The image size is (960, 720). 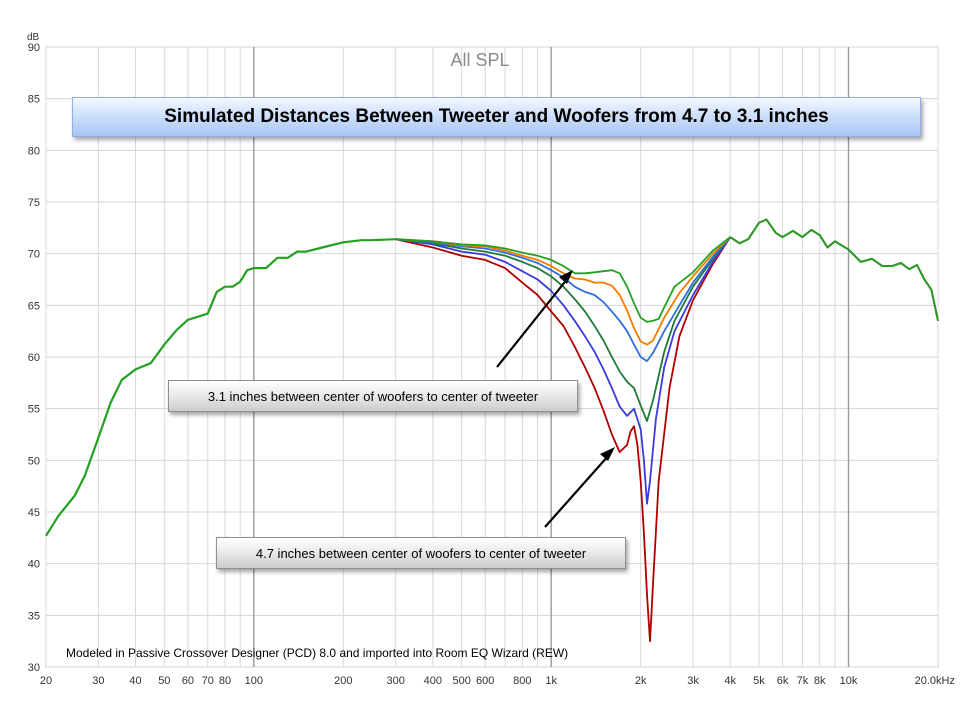 I want to click on y-tick-label: 65, so click(x=34, y=306).